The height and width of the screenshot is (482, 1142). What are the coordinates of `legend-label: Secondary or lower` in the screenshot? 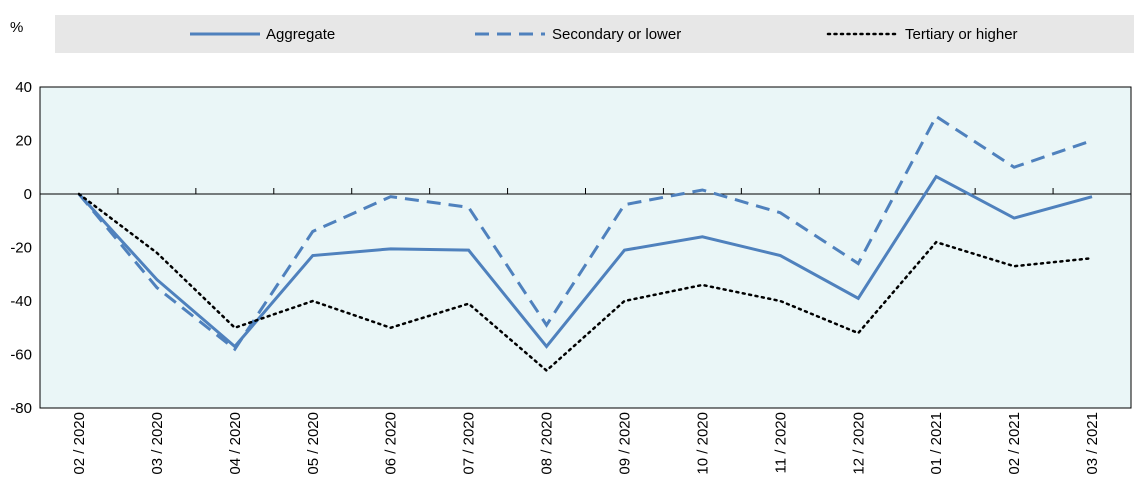 It's located at (616, 34).